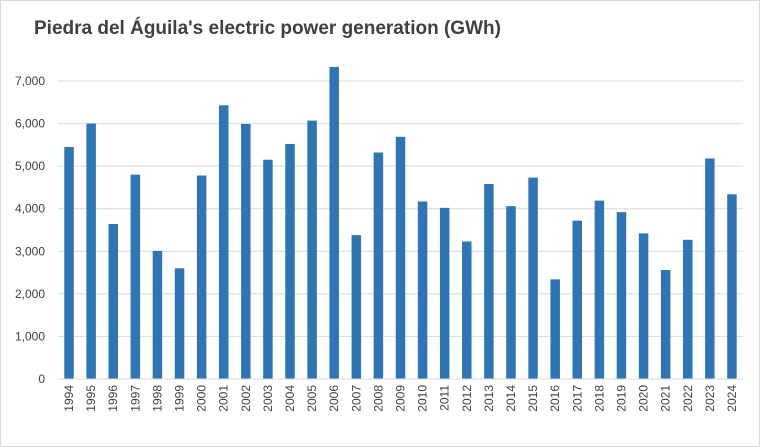  Describe the element at coordinates (334, 398) in the screenshot. I see `x-tick-label: 2006` at that location.